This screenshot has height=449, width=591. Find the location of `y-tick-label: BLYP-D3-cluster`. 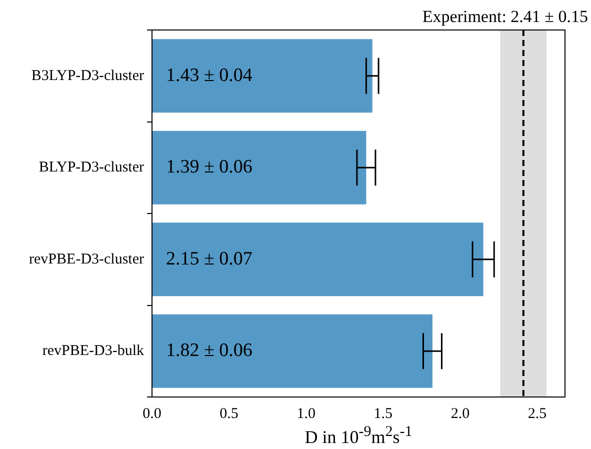

y-tick-label: BLYP-D3-cluster is located at coordinates (91, 168).